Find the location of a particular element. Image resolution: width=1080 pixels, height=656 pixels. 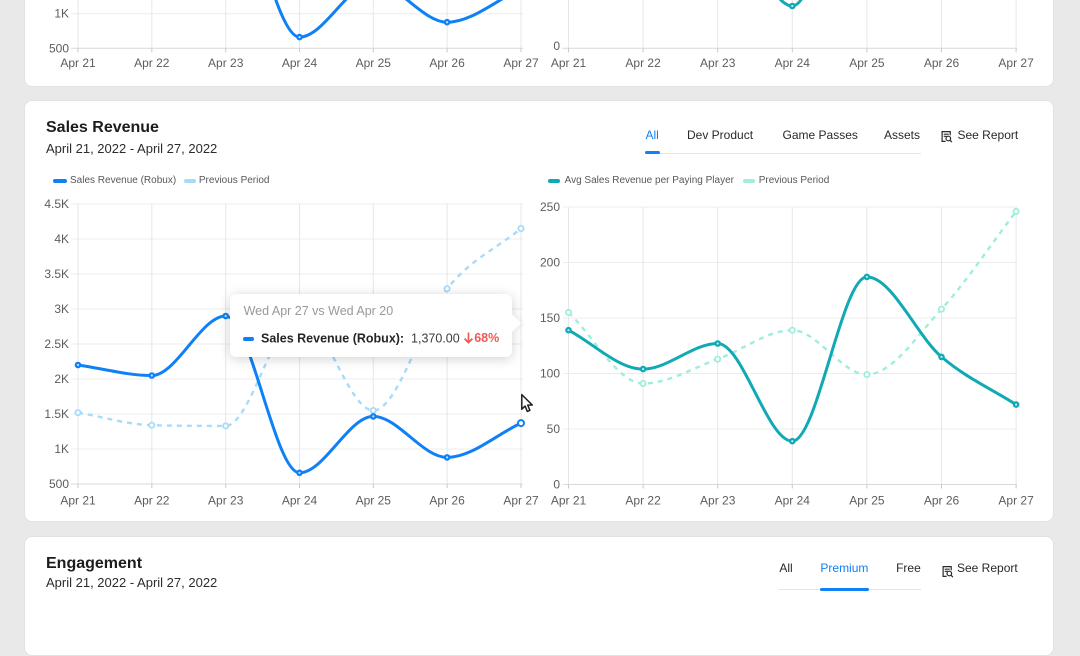

svg-text: 2K is located at coordinates (61, 379).